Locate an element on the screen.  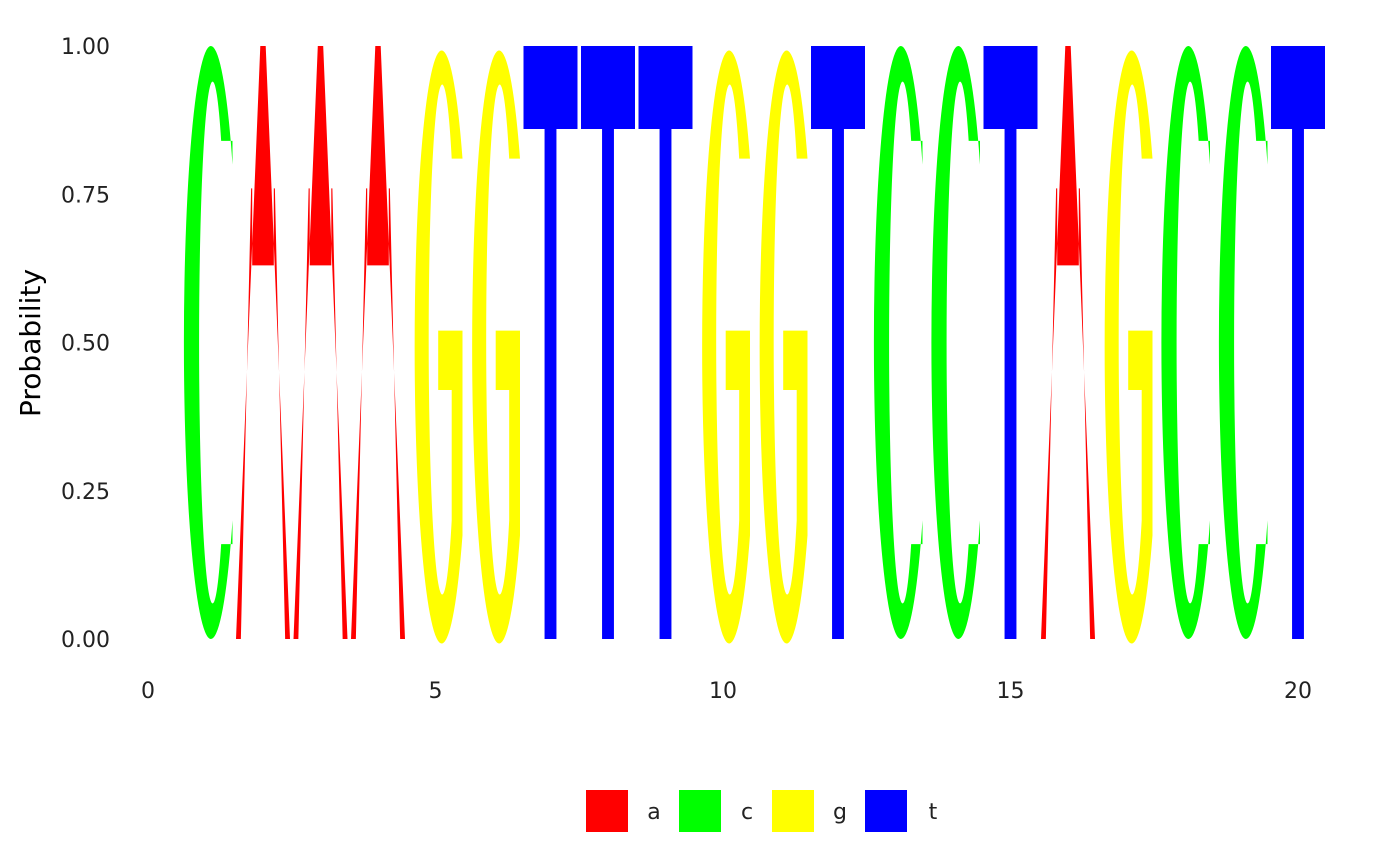
x-tick-label: 5 is located at coordinates (436, 691).